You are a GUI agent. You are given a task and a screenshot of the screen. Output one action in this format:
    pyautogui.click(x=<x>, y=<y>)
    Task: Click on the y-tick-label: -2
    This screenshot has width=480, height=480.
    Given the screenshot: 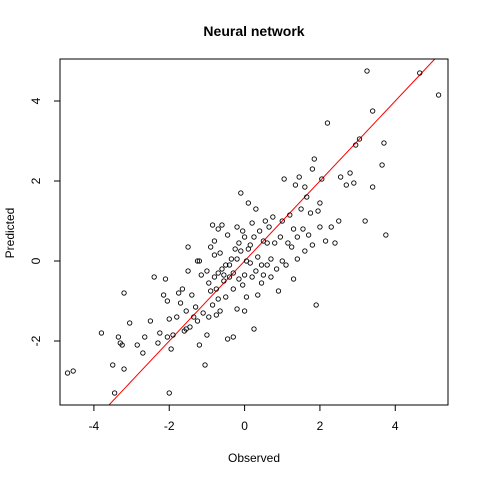 What is the action you would take?
    pyautogui.click(x=36, y=340)
    